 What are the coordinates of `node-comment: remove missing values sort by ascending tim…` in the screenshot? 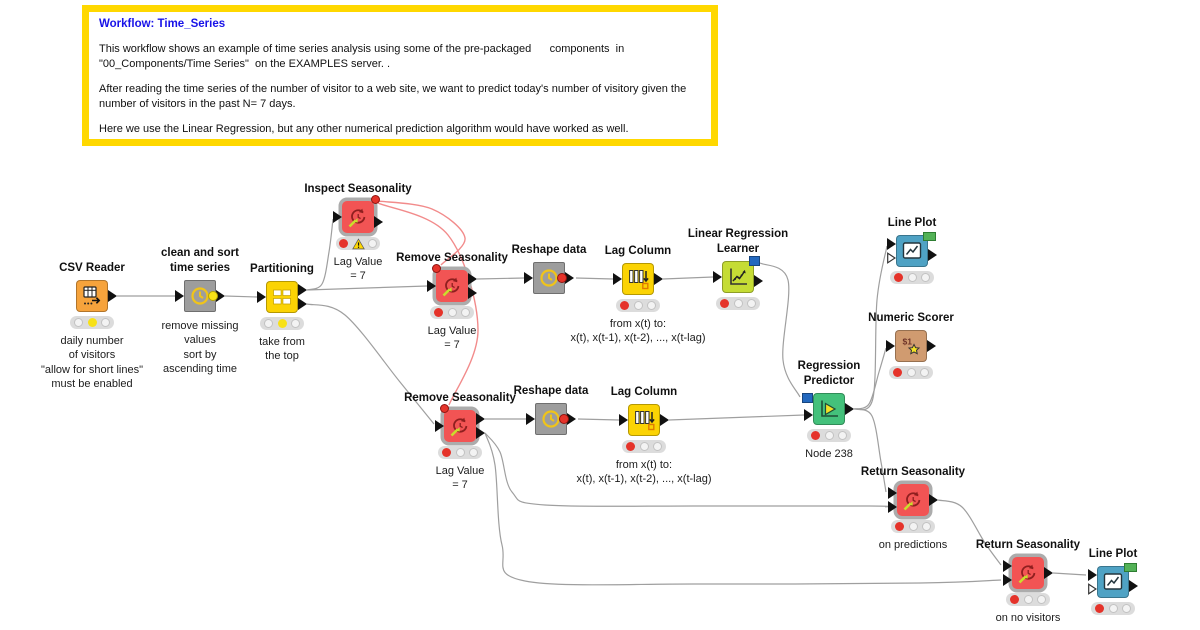 It's located at (200, 347).